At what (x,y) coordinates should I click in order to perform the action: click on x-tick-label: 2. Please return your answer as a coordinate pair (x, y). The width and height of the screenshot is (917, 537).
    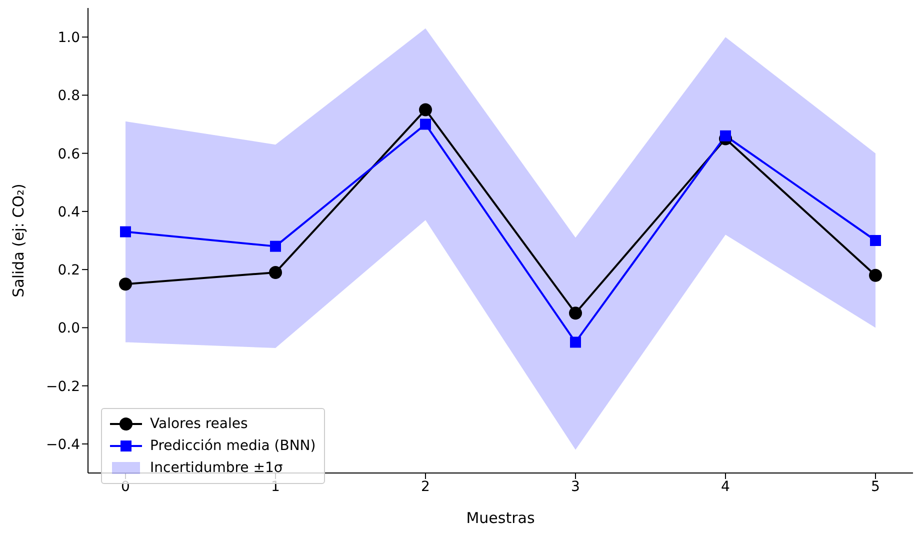
    Looking at the image, I should click on (425, 486).